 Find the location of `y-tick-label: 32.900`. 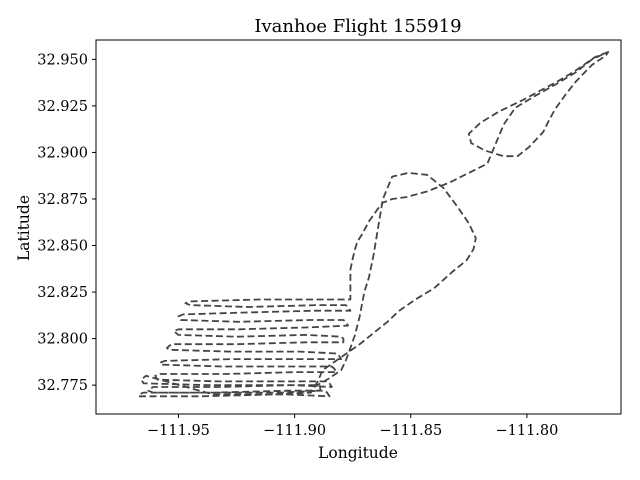

y-tick-label: 32.900 is located at coordinates (62, 153).